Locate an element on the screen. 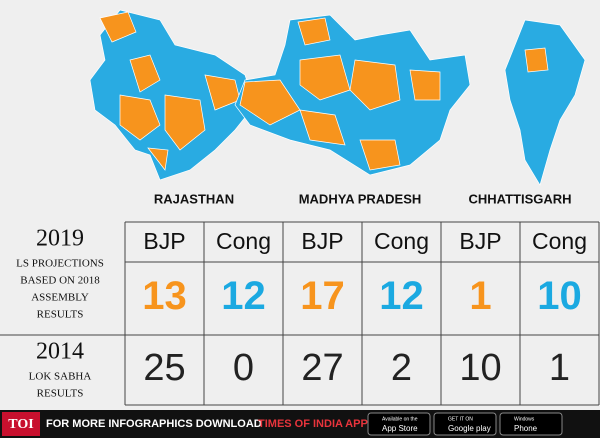 The width and height of the screenshot is (600, 438). madhya-pradesh-map is located at coordinates (352, 95).